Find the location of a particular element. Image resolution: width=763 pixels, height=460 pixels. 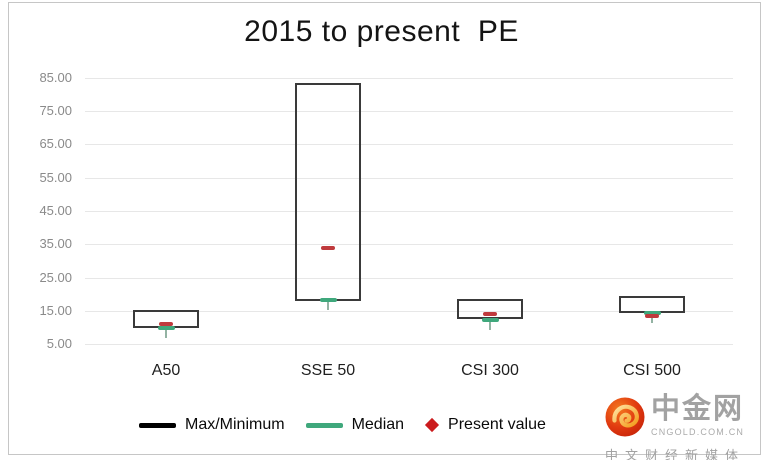

median-marker-a50 is located at coordinates (166, 327).